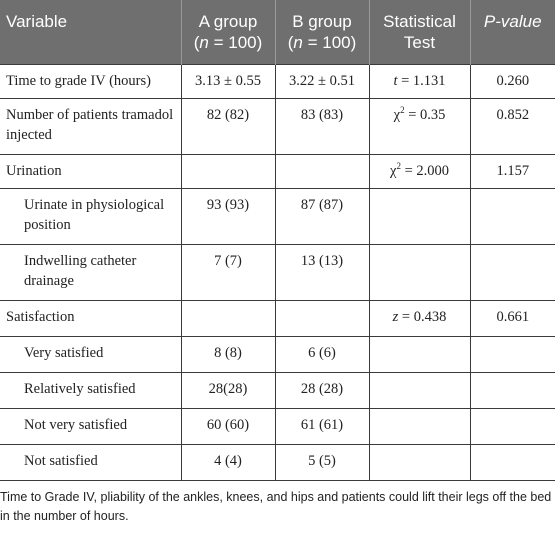  I want to click on cell-variable: Urination, so click(91, 171).